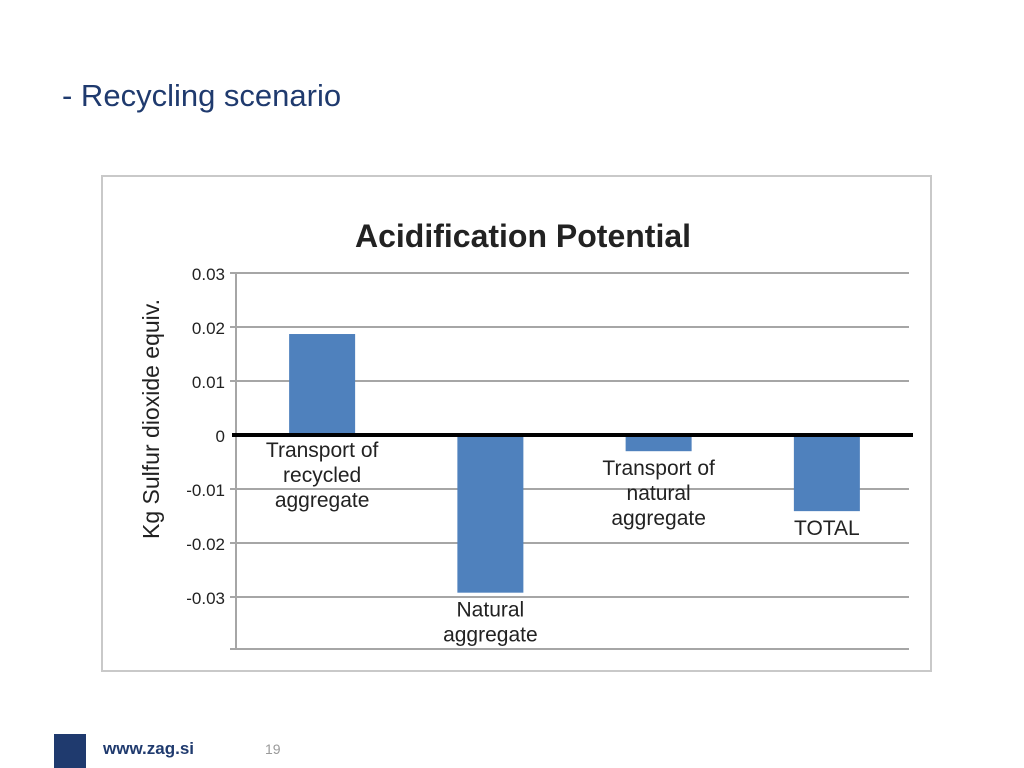  I want to click on y-tick-label: -0.03, so click(205, 598).